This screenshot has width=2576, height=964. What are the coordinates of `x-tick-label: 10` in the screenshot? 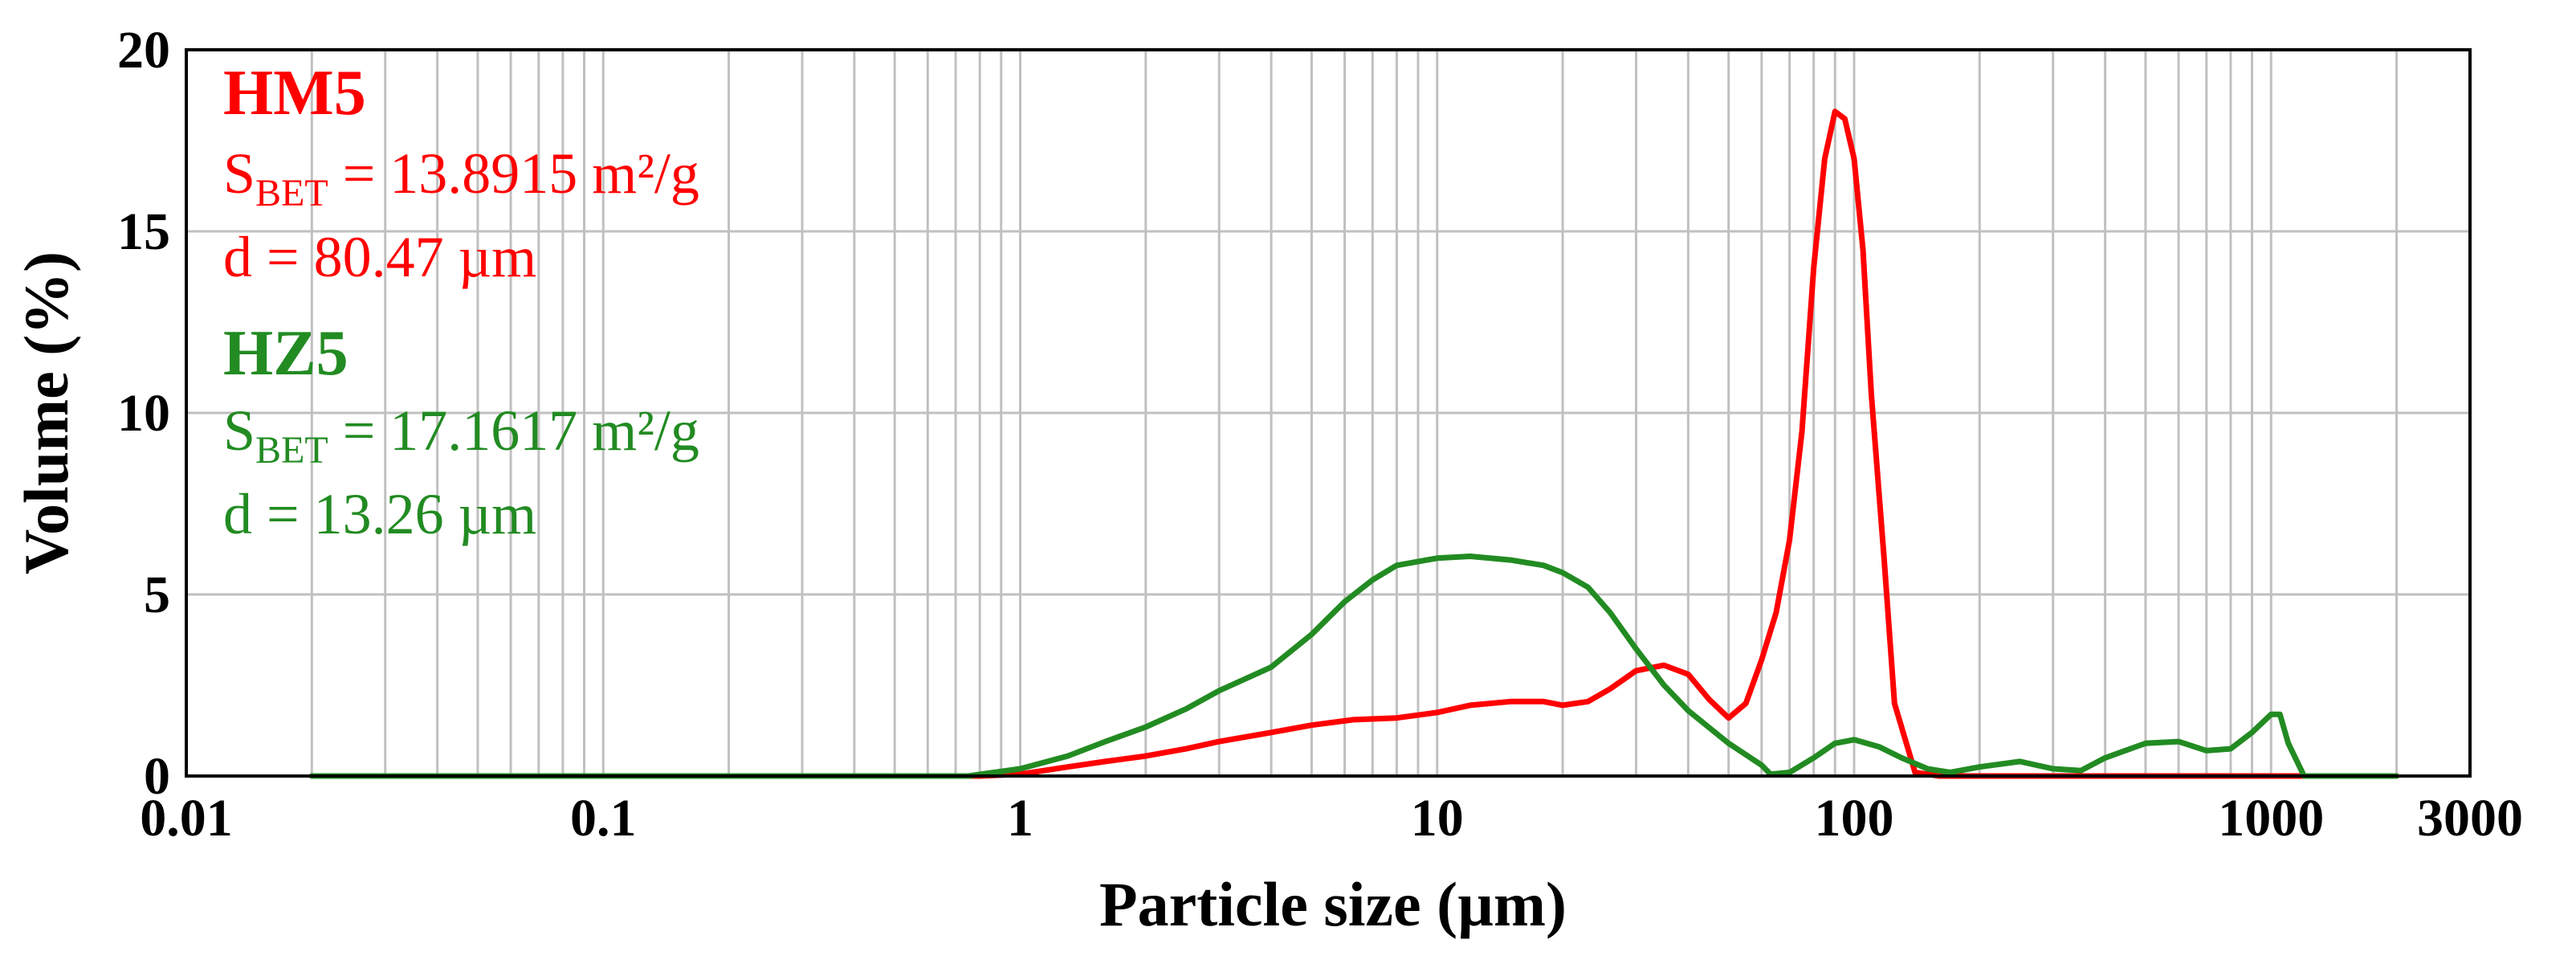 It's located at (1437, 819).